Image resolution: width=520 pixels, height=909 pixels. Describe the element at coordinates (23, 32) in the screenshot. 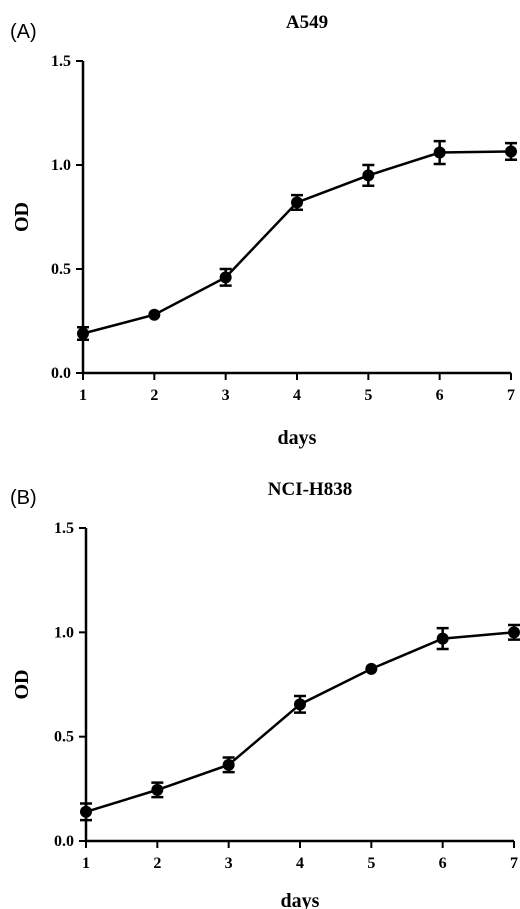

I see `panel-label: (A)` at that location.